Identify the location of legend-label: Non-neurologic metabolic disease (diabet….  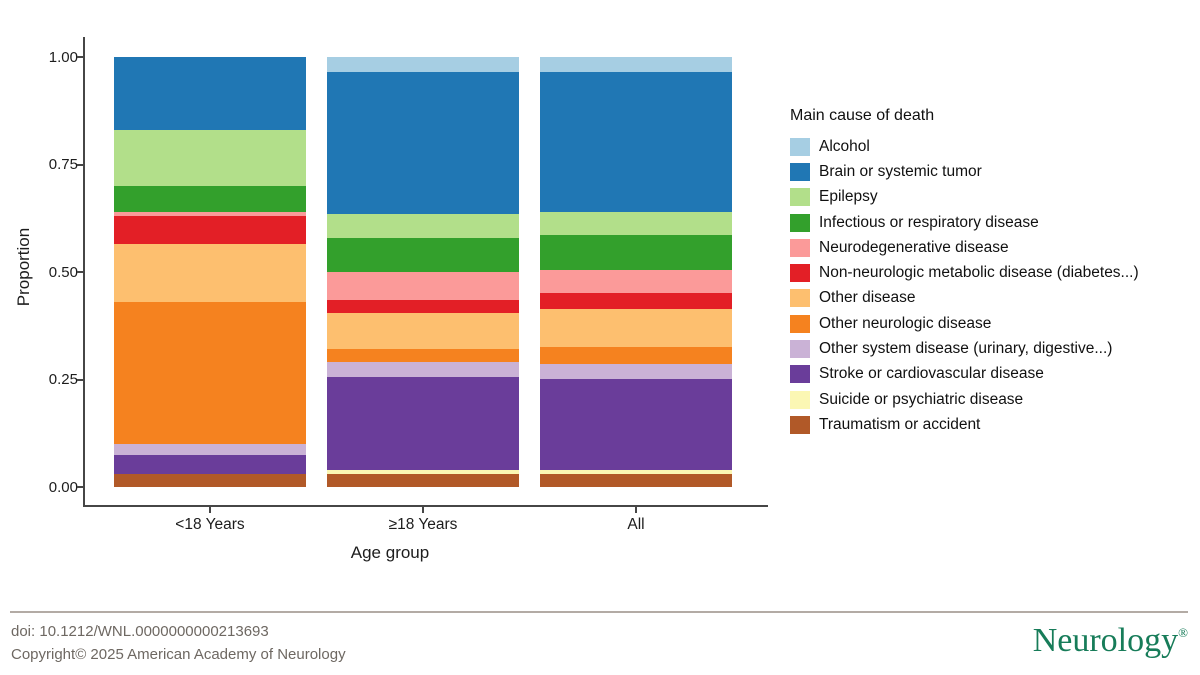
(979, 273).